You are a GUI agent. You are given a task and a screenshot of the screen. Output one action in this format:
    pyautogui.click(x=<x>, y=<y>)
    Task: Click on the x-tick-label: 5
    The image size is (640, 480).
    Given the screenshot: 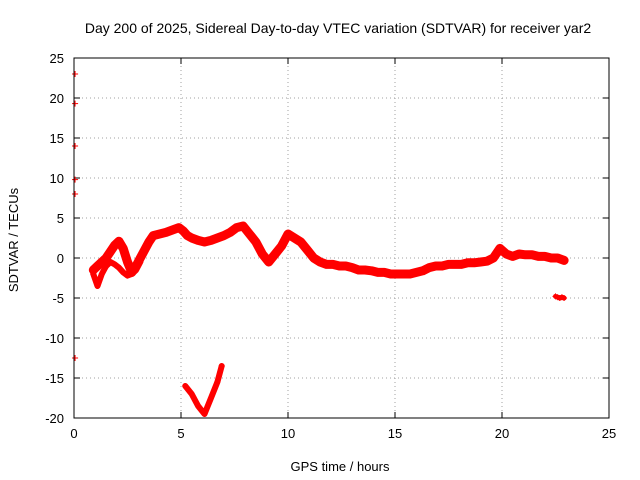 What is the action you would take?
    pyautogui.click(x=180, y=433)
    